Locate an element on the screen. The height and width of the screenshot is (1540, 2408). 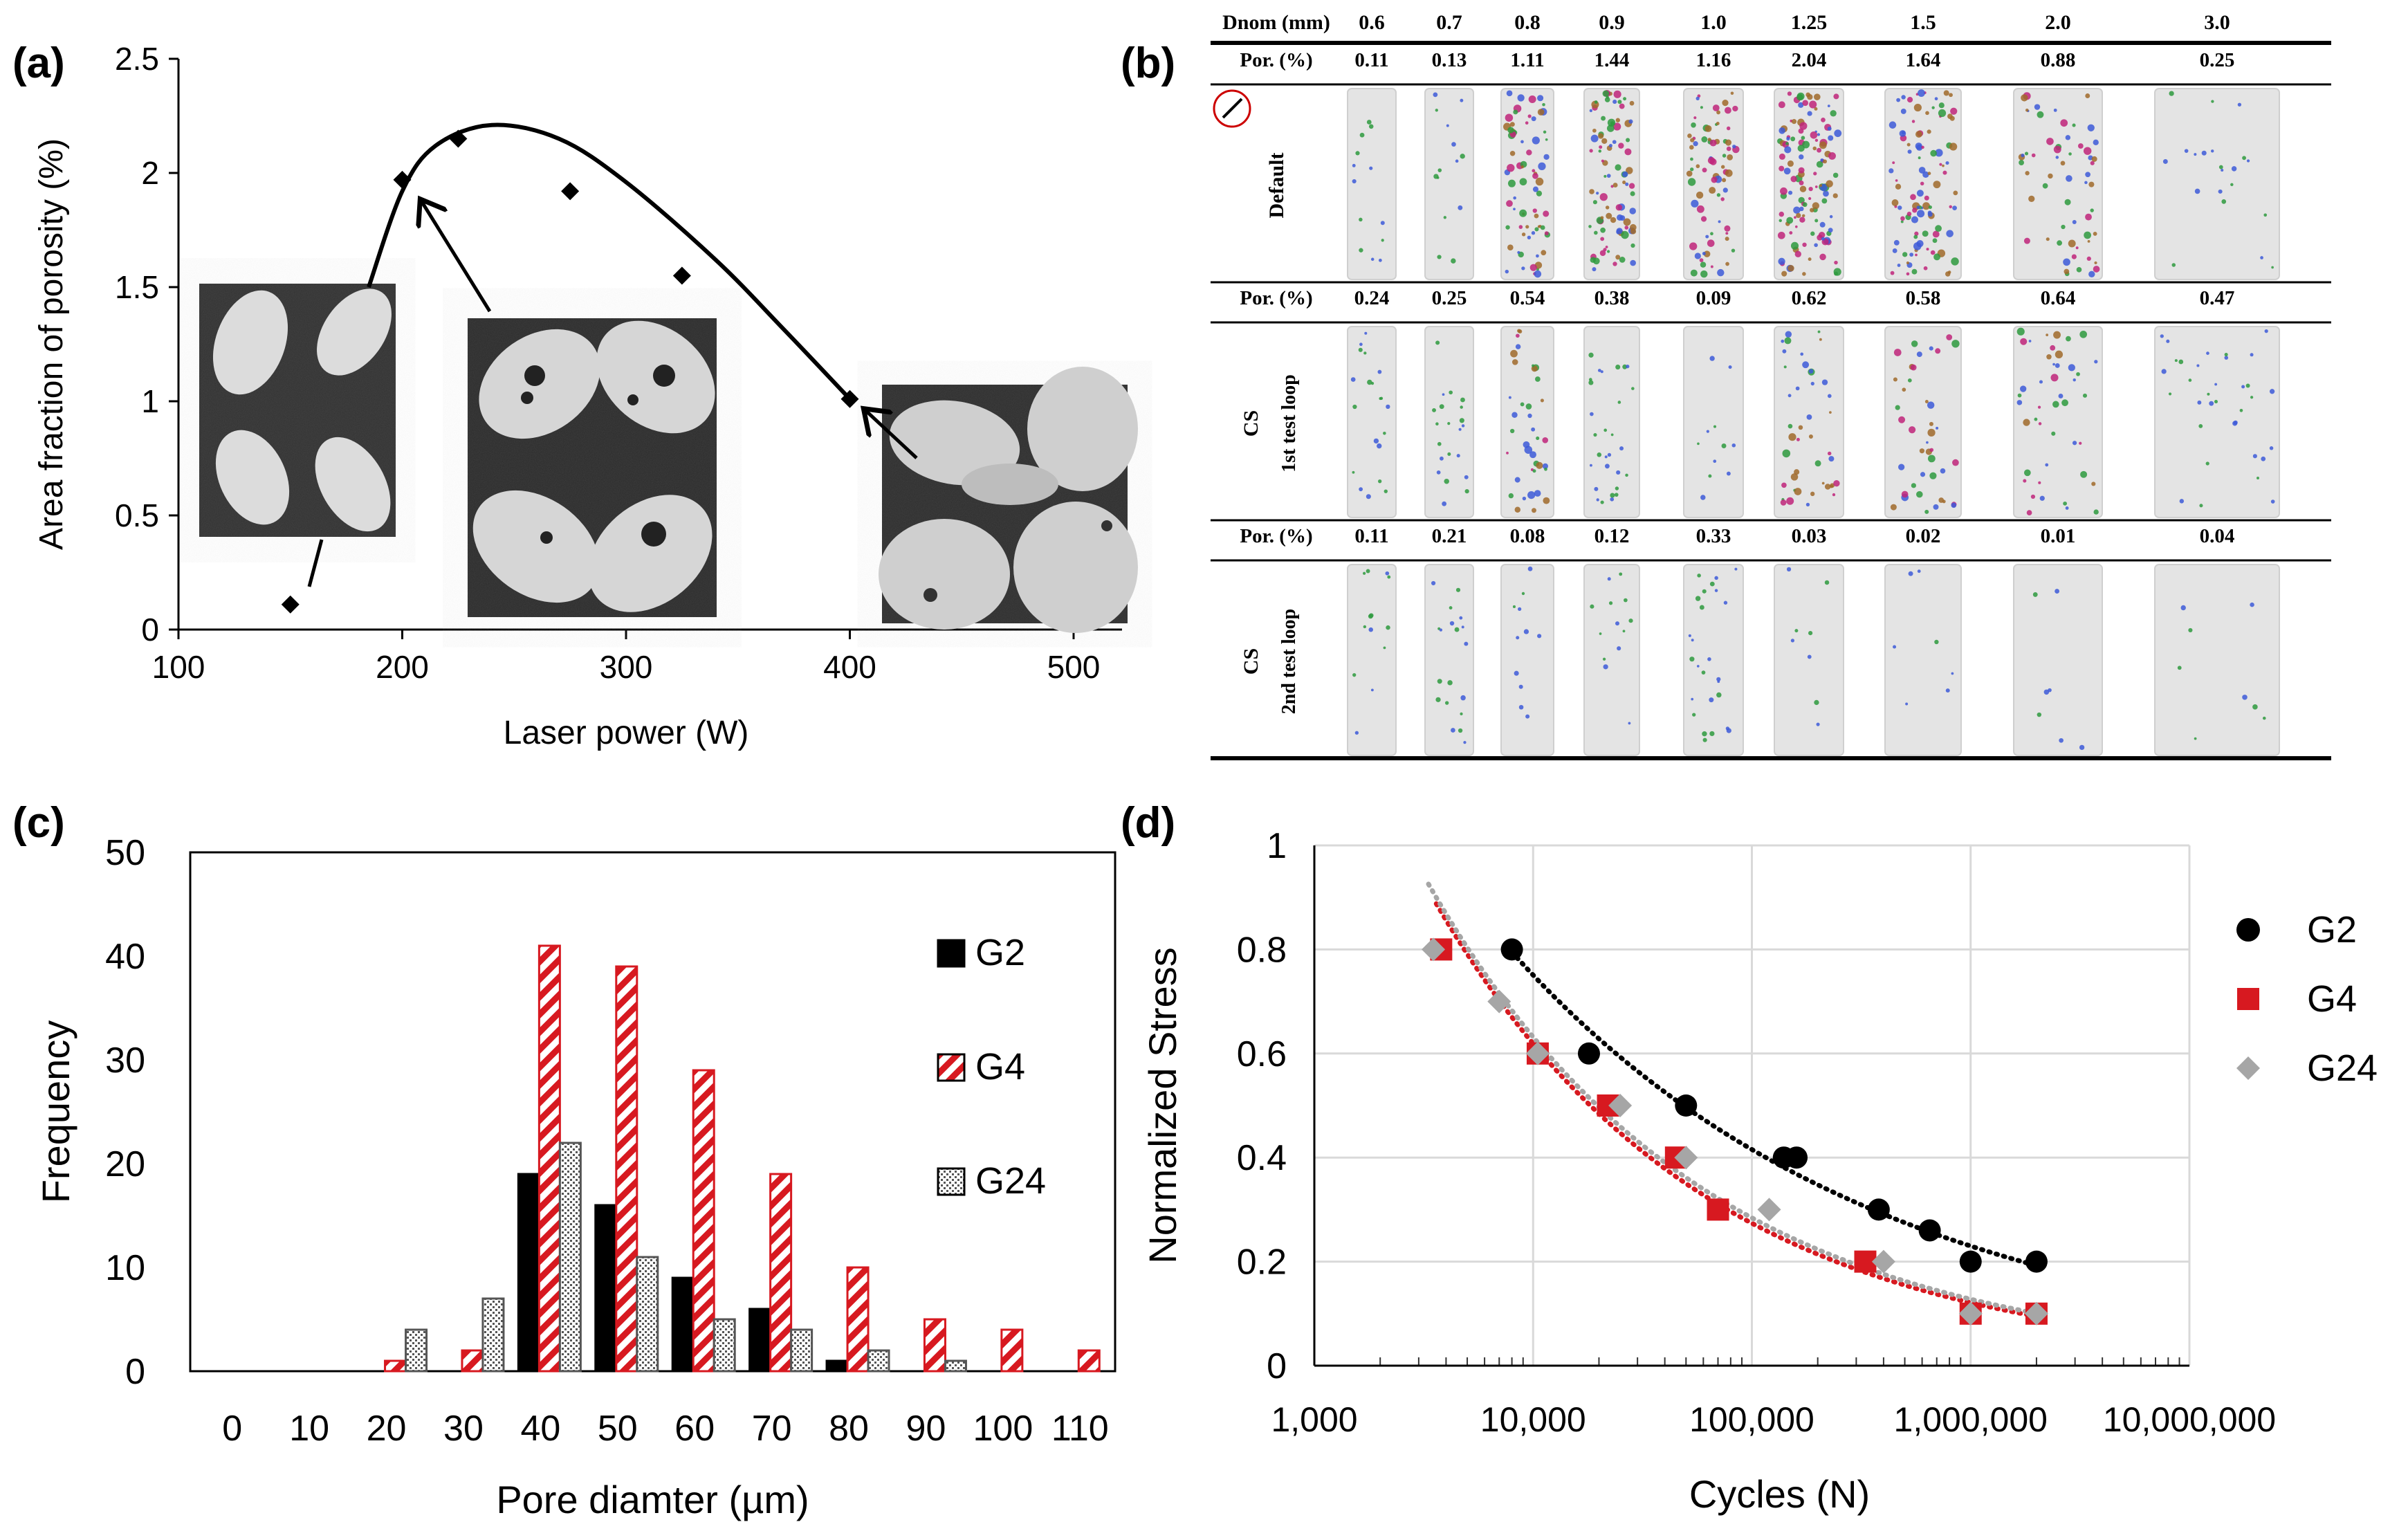
panel-label-c: (c) is located at coordinates (38, 823).